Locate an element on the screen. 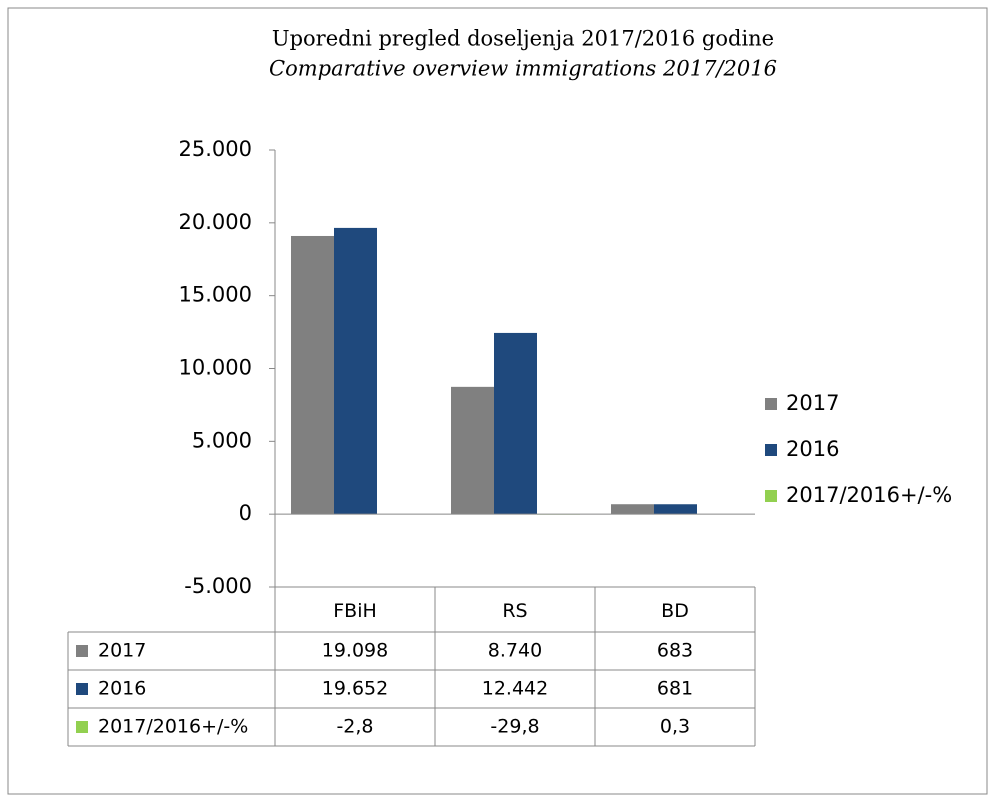 The height and width of the screenshot is (795, 990). table-cell: 19.098 is located at coordinates (355, 651).